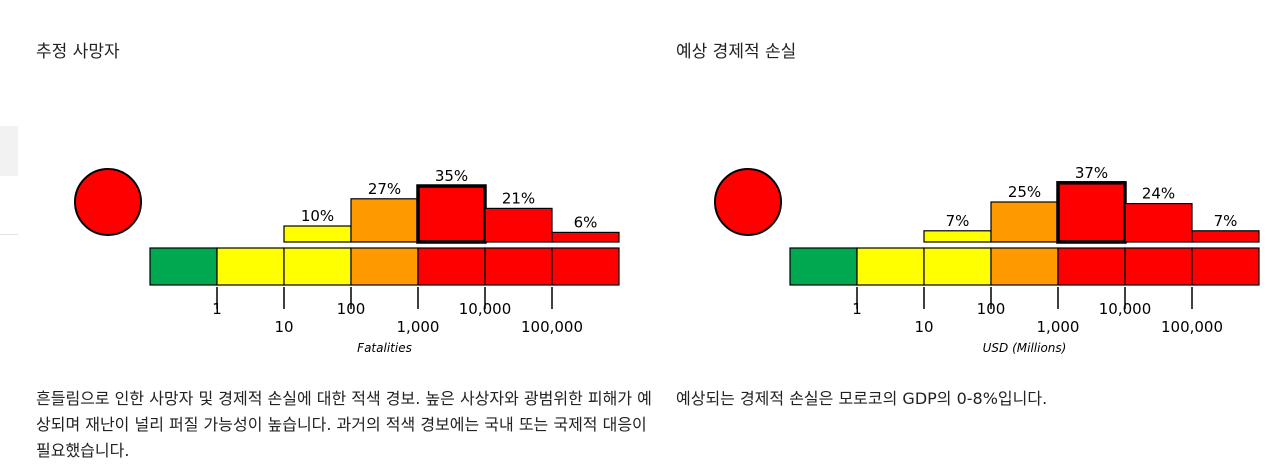 The height and width of the screenshot is (476, 1280). What do you see at coordinates (862, 398) in the screenshot?
I see `economic-description: 예상되는 경제적 손실은 모로코의 GDP의 0-8%입니다.` at bounding box center [862, 398].